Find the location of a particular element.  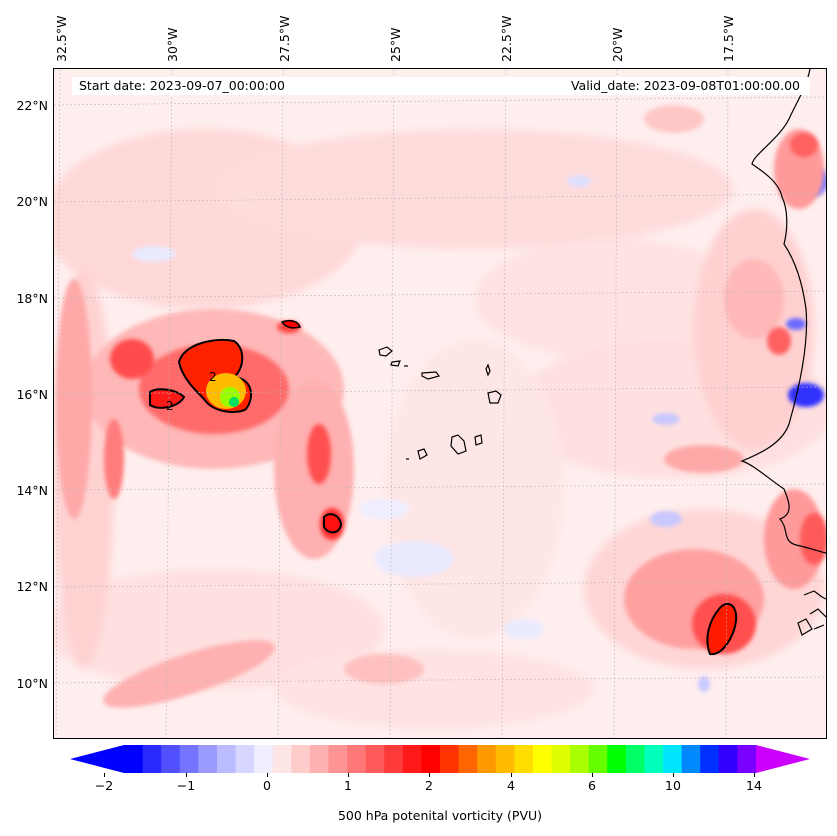

tick-label: 6 is located at coordinates (592, 785).